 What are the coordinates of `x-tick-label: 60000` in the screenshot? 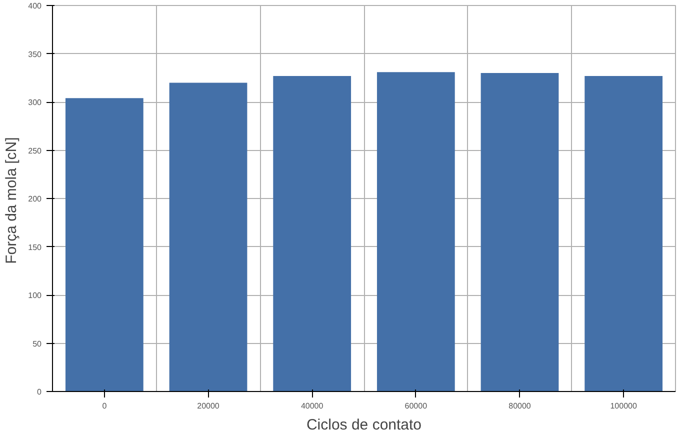 It's located at (416, 406).